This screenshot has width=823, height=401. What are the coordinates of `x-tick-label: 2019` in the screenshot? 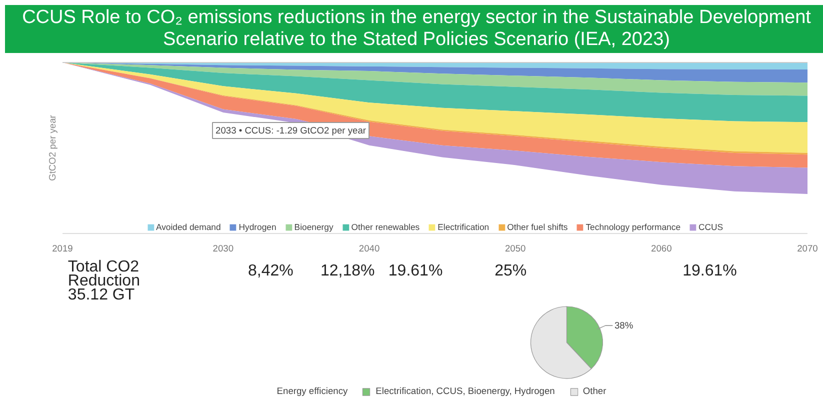 It's located at (62, 249).